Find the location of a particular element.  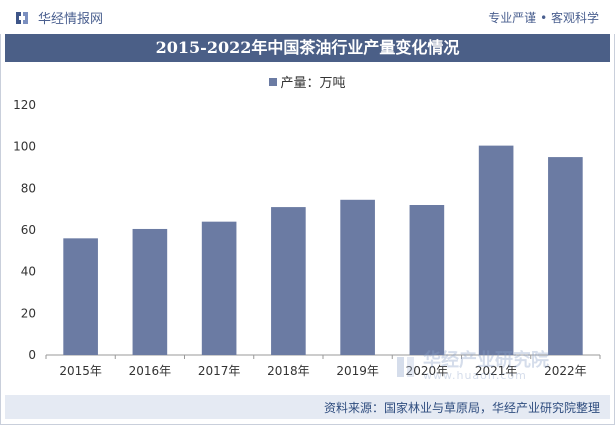

watermark-url: www.huaon.com is located at coordinates (475, 375).